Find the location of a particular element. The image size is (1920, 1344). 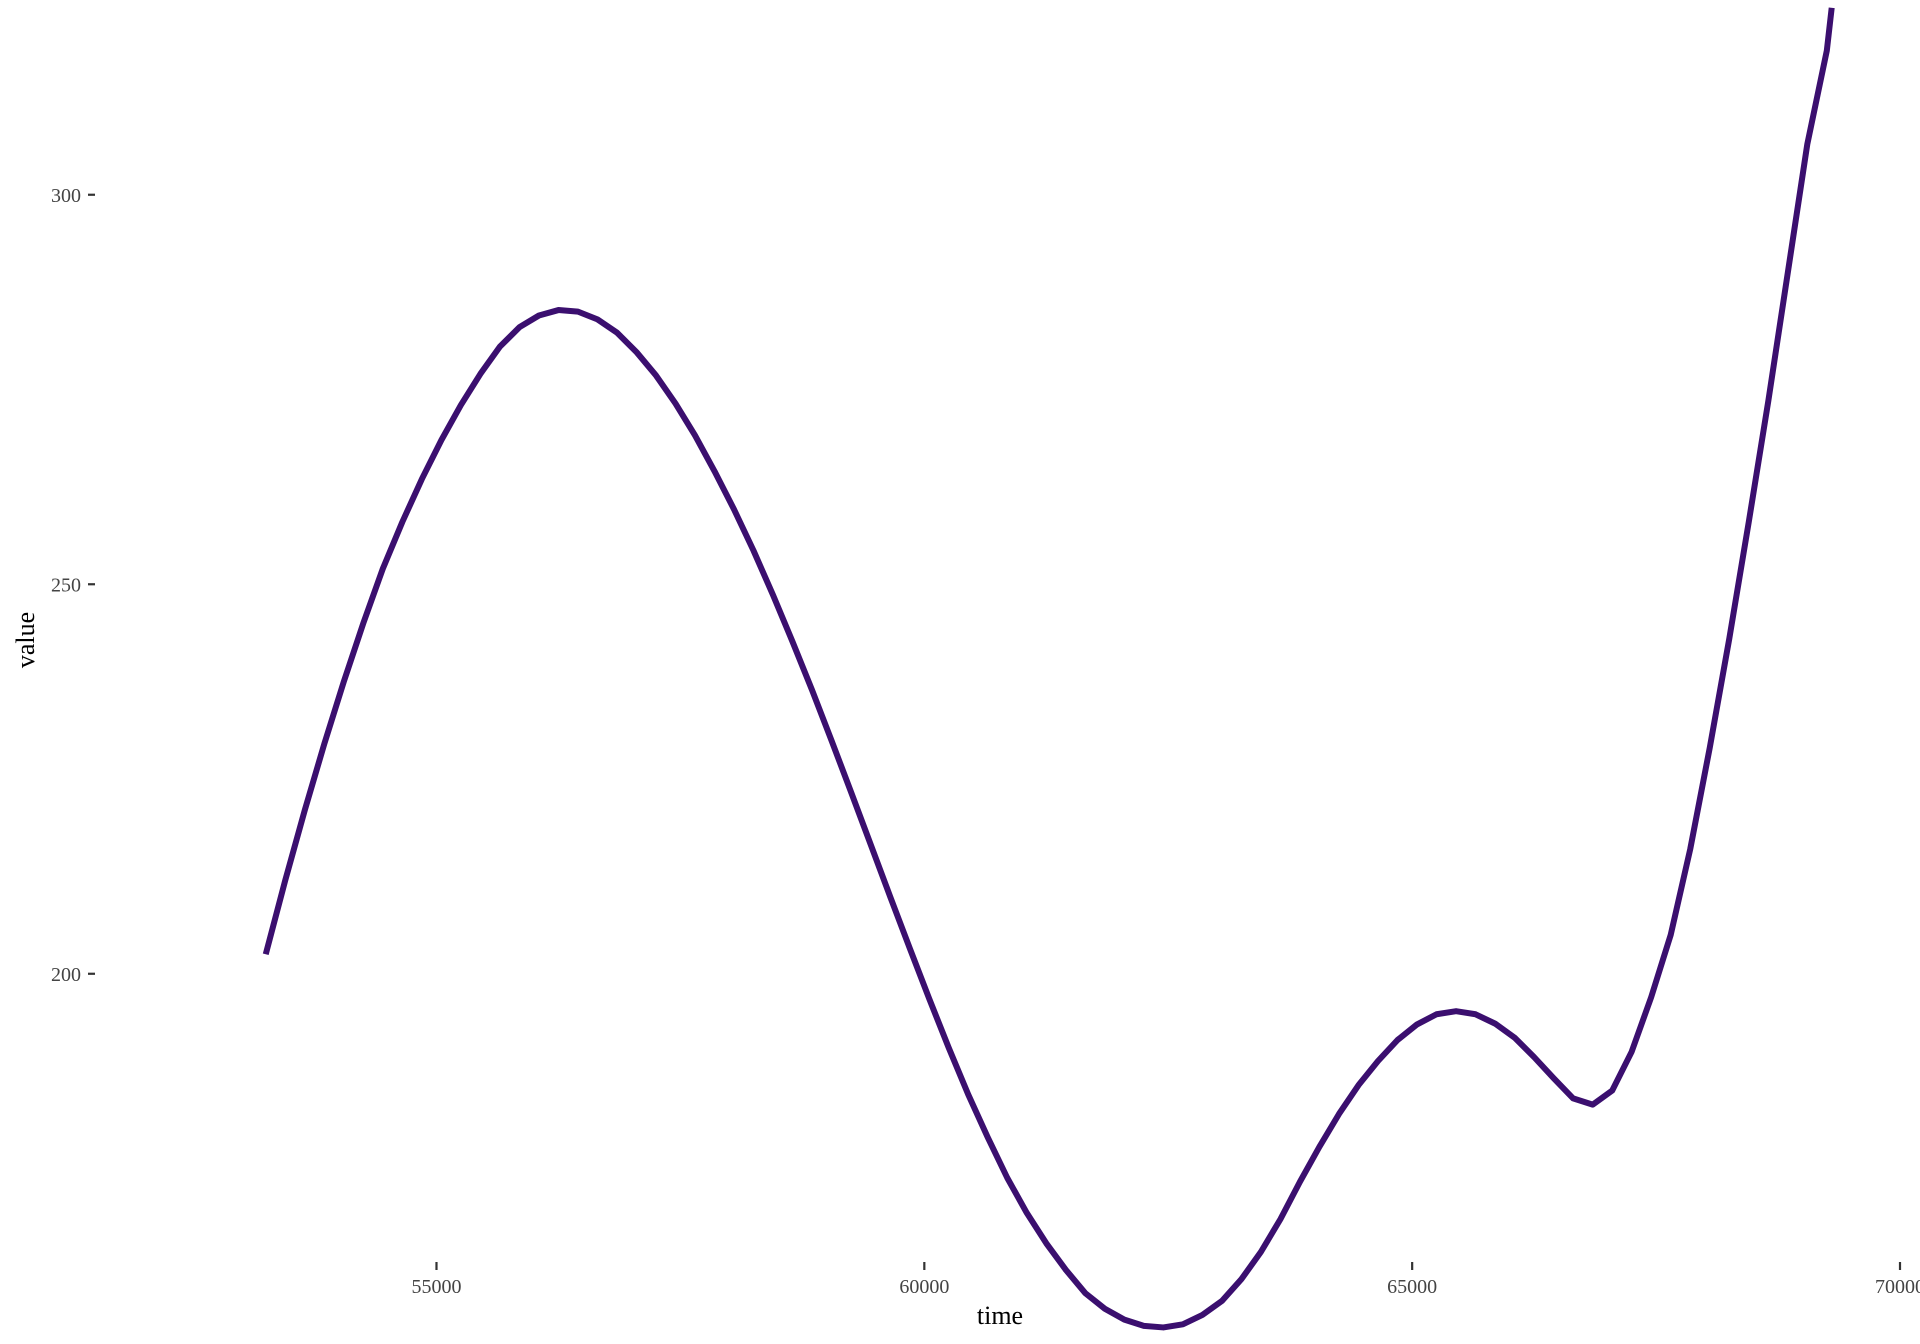

x-tick-label: 55000 is located at coordinates (436, 1287).